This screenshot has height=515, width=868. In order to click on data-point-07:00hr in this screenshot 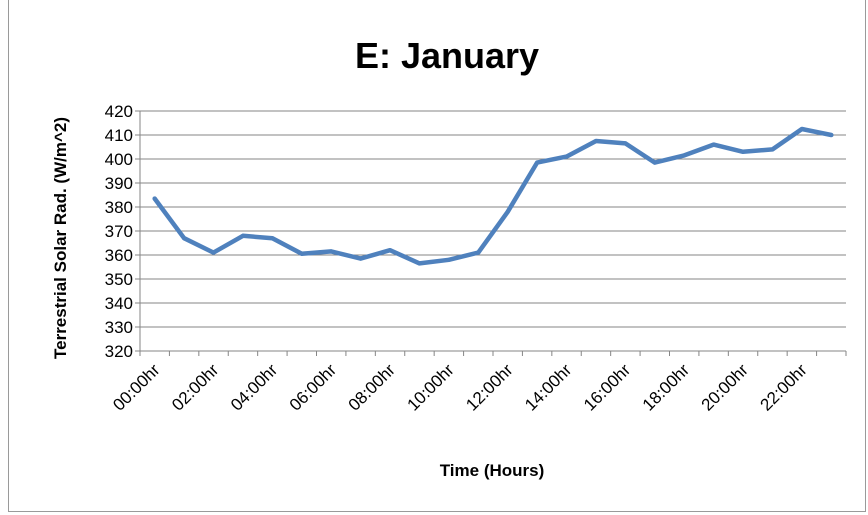, I will do `click(360, 258)`.